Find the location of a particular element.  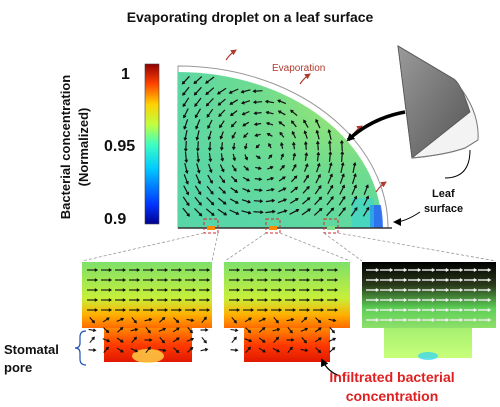

leaf-surface-pointer is located at coordinates (457, 164).